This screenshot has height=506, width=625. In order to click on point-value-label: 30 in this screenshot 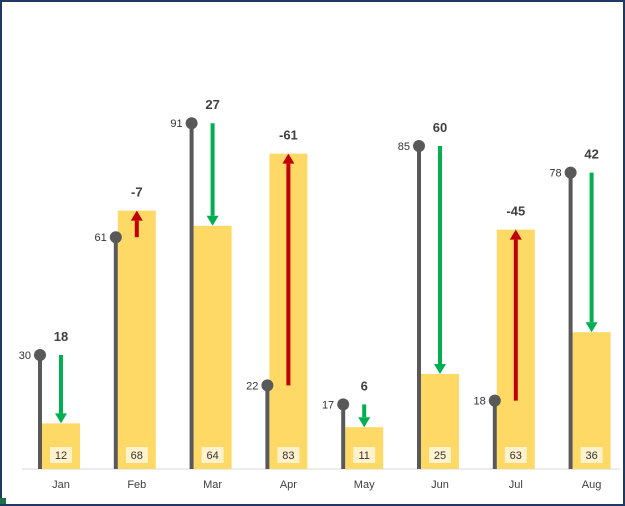, I will do `click(25, 356)`.